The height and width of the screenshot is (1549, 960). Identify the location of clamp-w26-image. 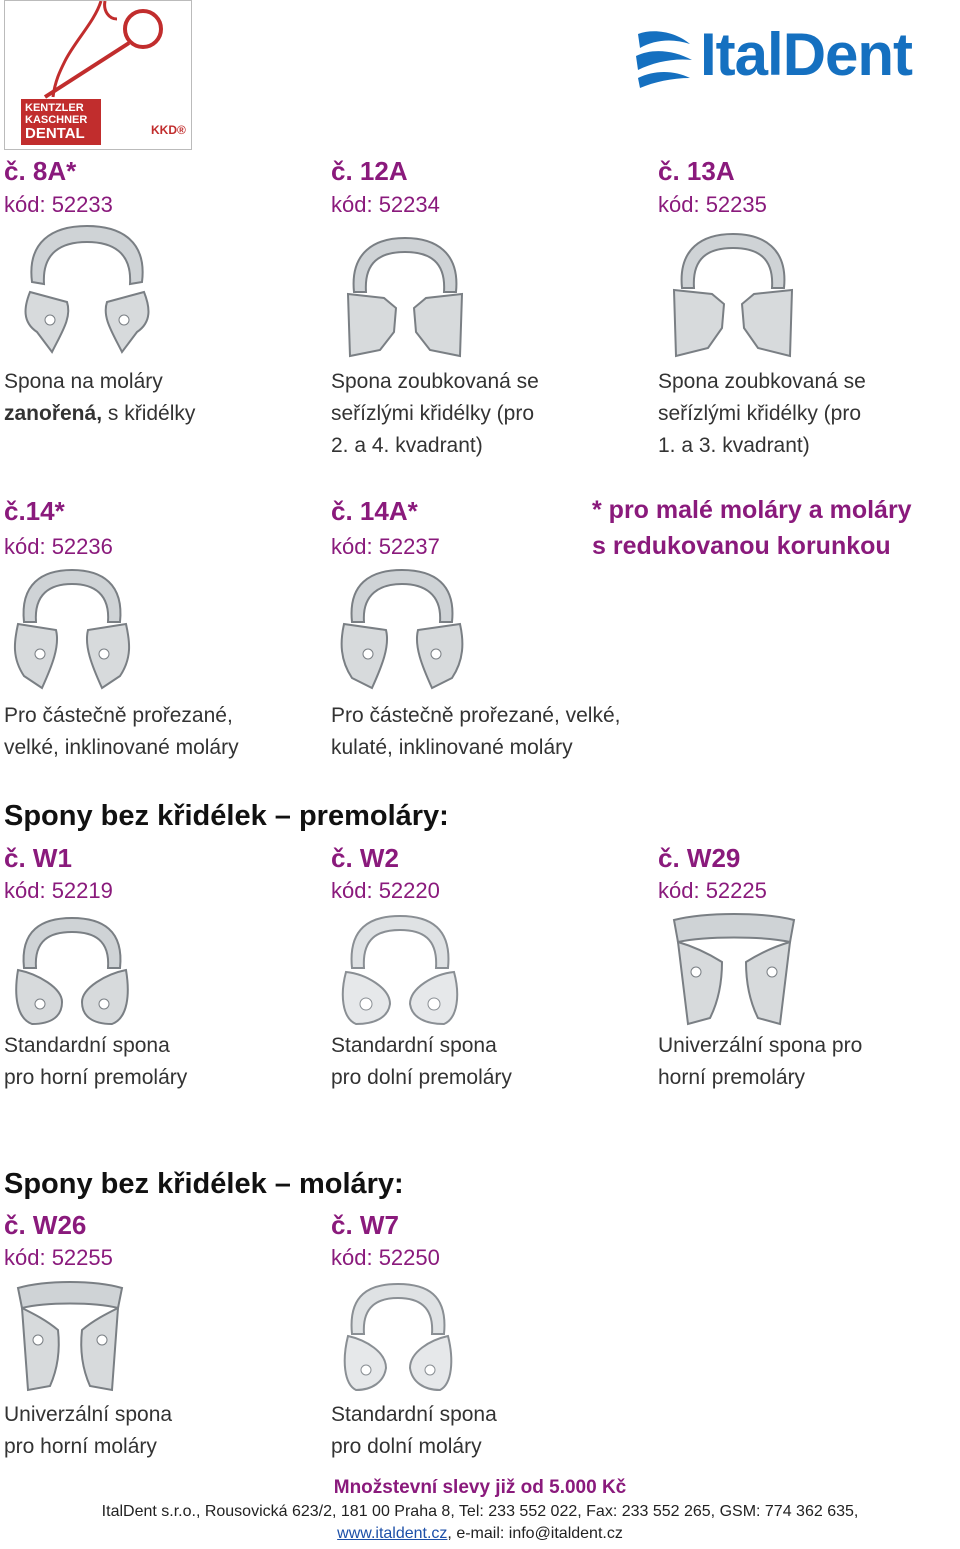
(70, 1336).